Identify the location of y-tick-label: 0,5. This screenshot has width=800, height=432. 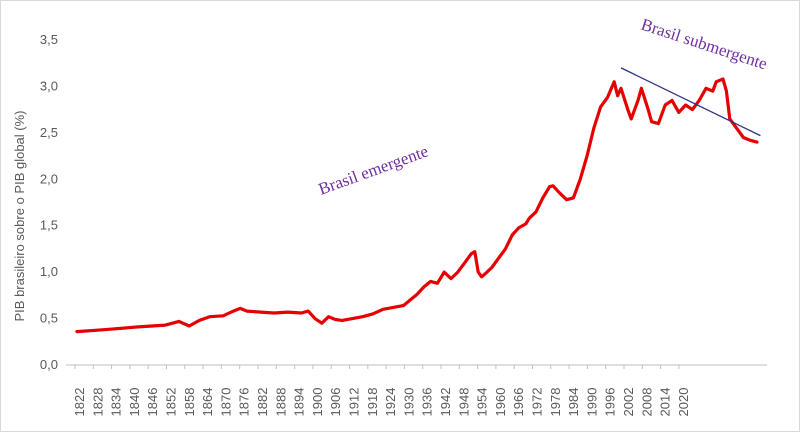
(49, 318).